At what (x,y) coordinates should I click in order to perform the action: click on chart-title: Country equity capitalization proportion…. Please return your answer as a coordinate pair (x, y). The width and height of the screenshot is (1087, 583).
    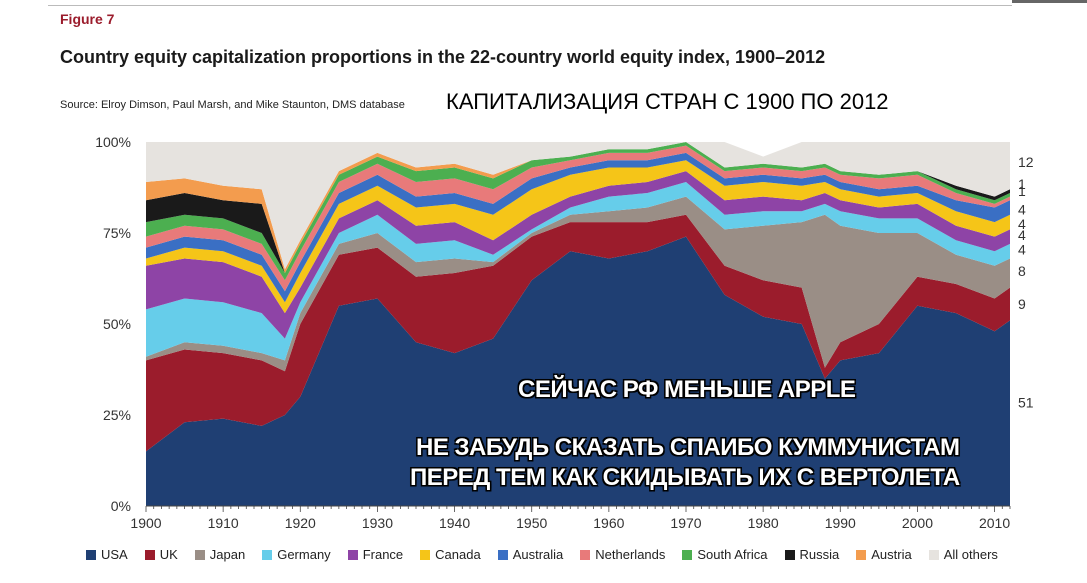
    Looking at the image, I should click on (443, 57).